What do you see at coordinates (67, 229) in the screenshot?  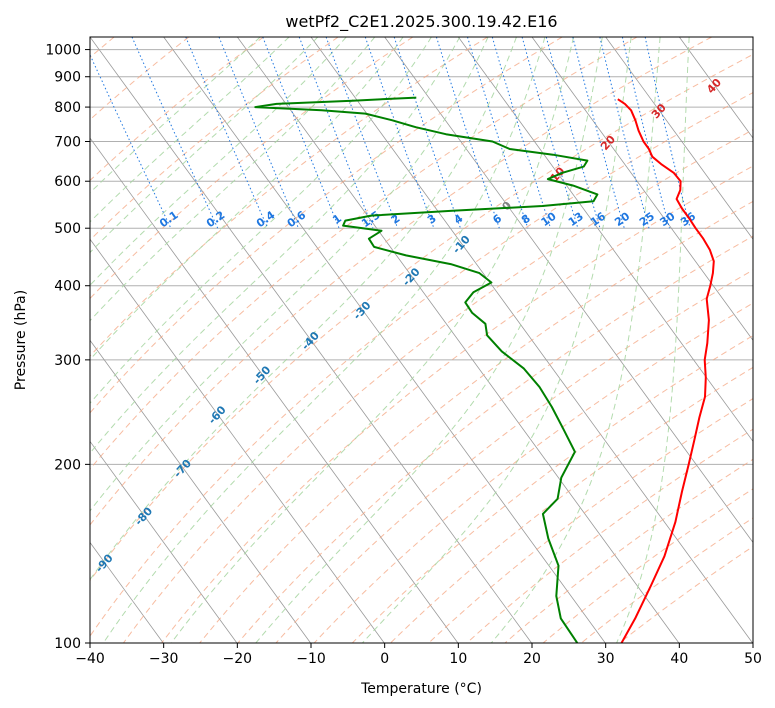 I see `y-tick-label: 500` at bounding box center [67, 229].